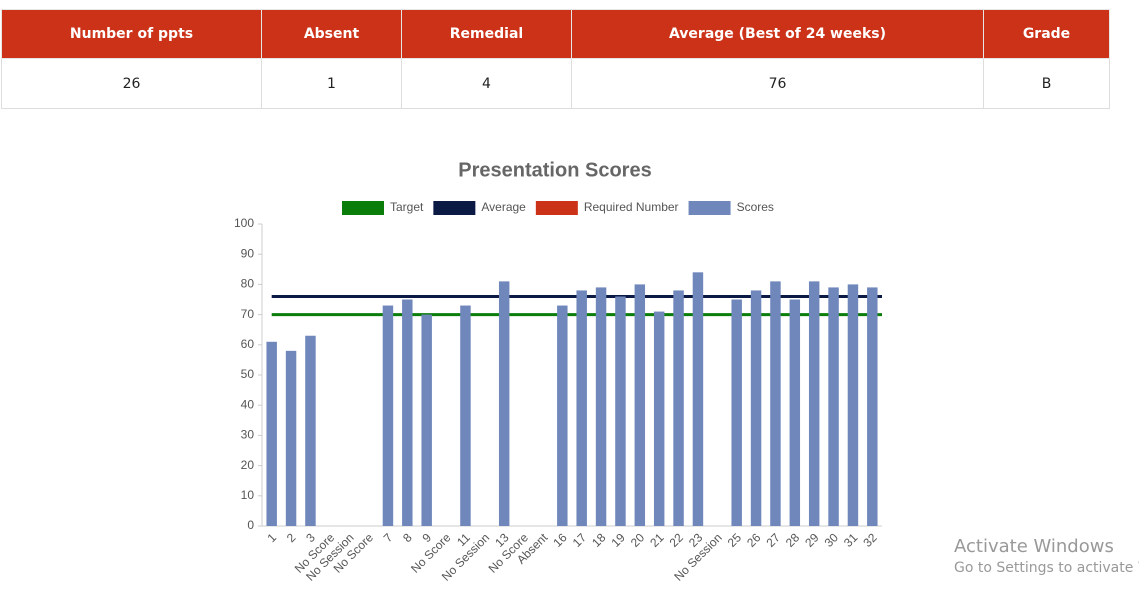 The width and height of the screenshot is (1139, 596). Describe the element at coordinates (248, 495) in the screenshot. I see `y-tick-label: 10` at that location.